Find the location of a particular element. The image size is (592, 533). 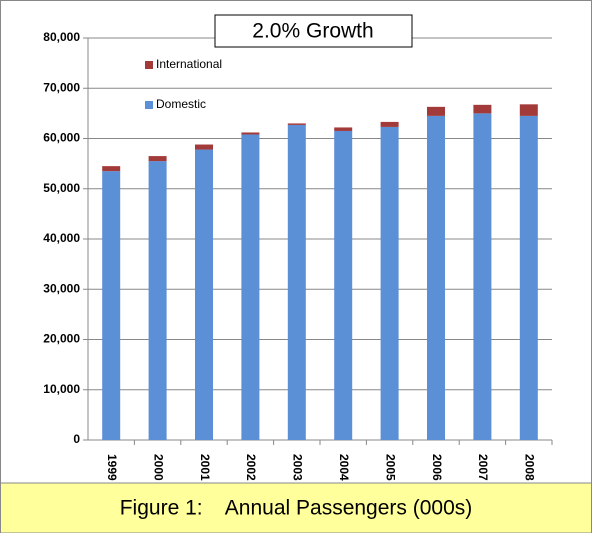

x-tick-label: 2005 is located at coordinates (390, 467).